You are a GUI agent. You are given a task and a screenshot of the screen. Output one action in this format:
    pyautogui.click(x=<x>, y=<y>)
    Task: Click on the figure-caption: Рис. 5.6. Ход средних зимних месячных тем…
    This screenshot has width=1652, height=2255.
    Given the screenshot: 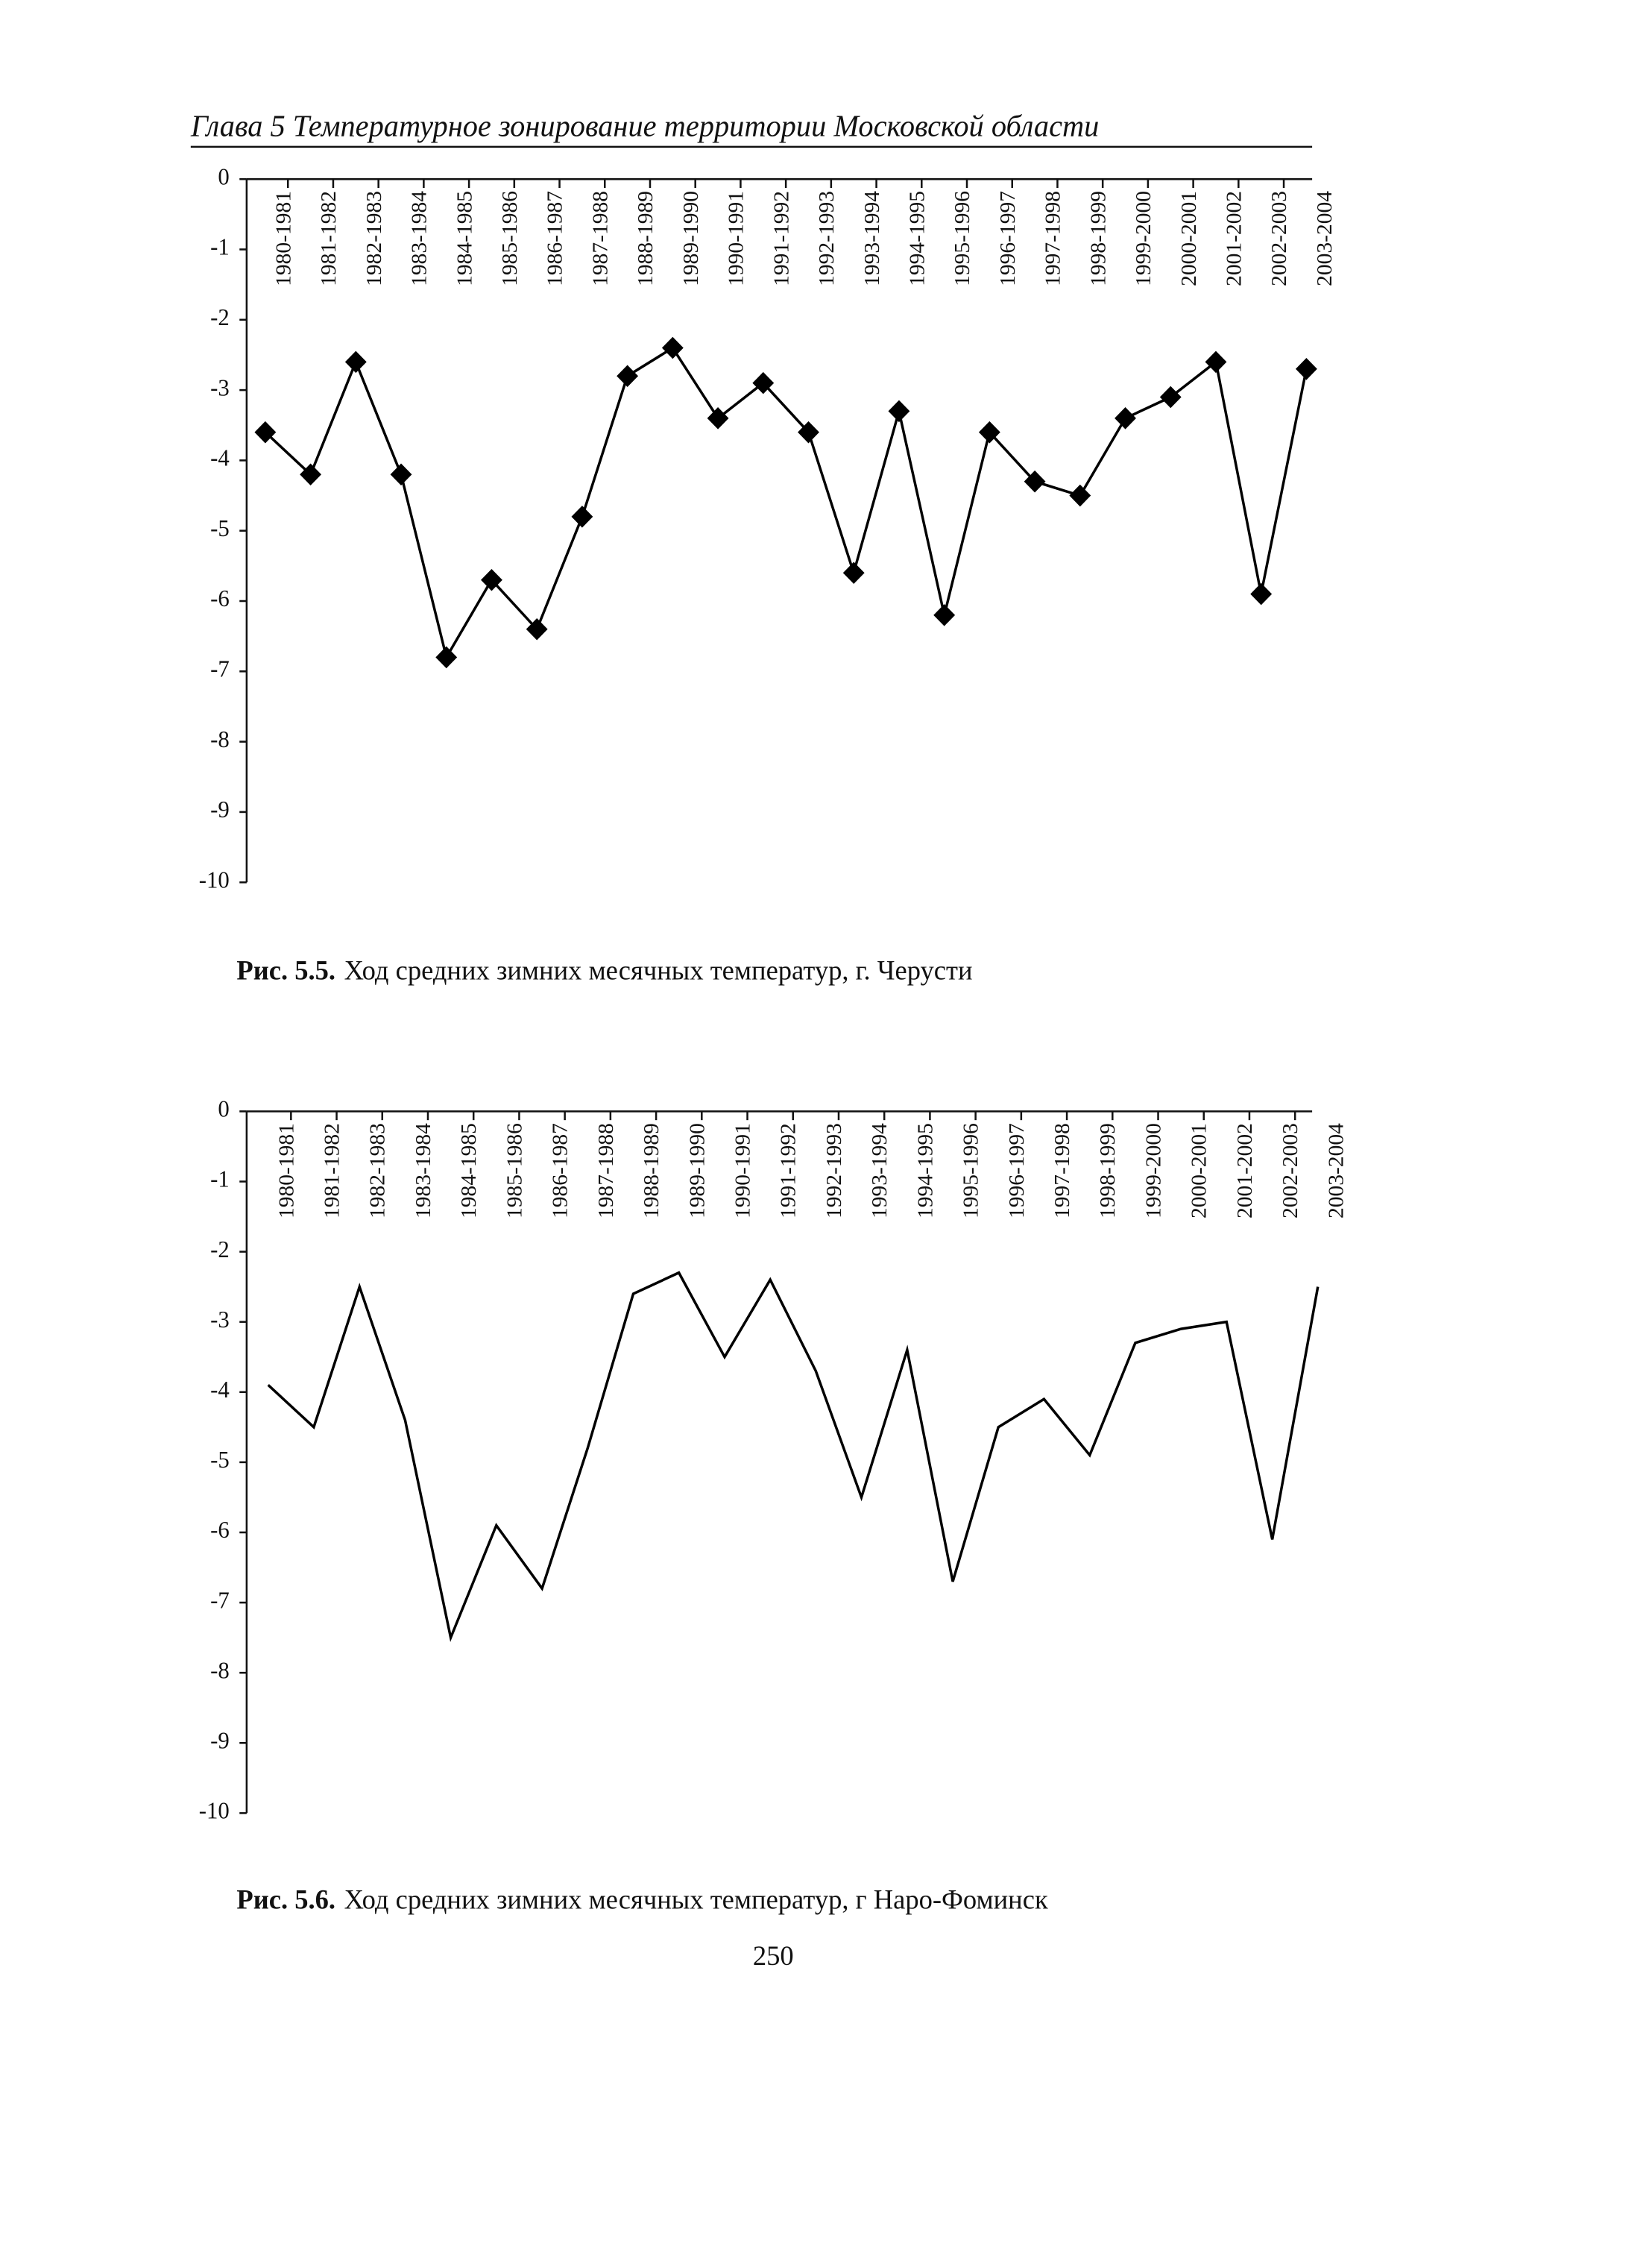 What is the action you would take?
    pyautogui.click(x=642, y=1900)
    